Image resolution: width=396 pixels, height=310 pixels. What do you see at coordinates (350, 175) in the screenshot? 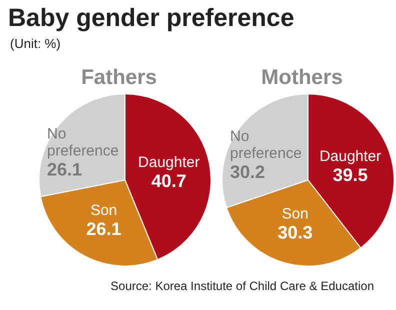
I see `data-label: 39.5` at bounding box center [350, 175].